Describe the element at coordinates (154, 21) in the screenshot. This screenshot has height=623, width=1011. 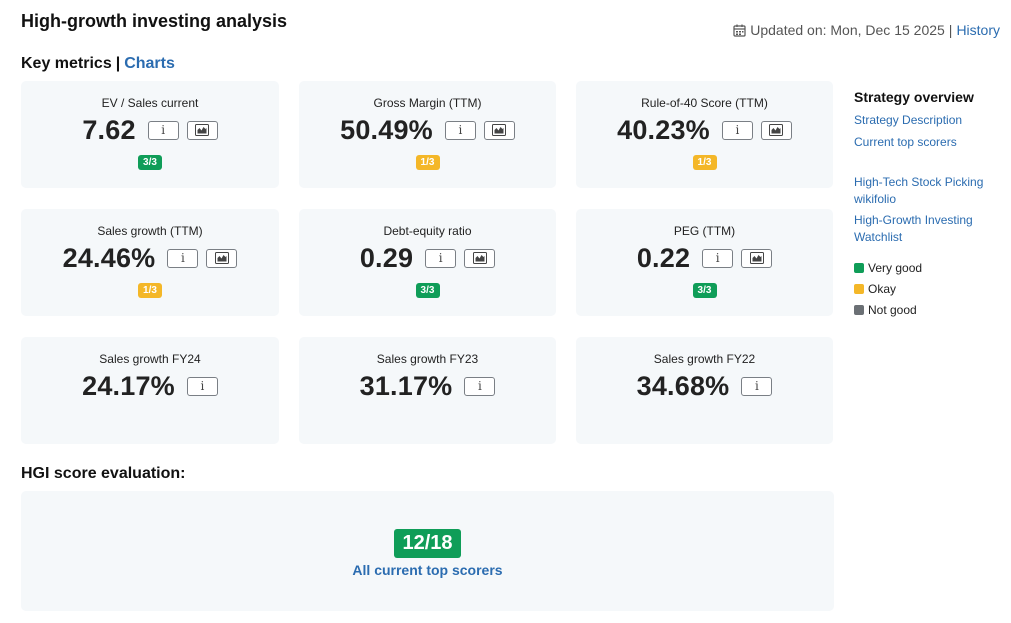
I see `page-title: High-growth investing analysis` at that location.